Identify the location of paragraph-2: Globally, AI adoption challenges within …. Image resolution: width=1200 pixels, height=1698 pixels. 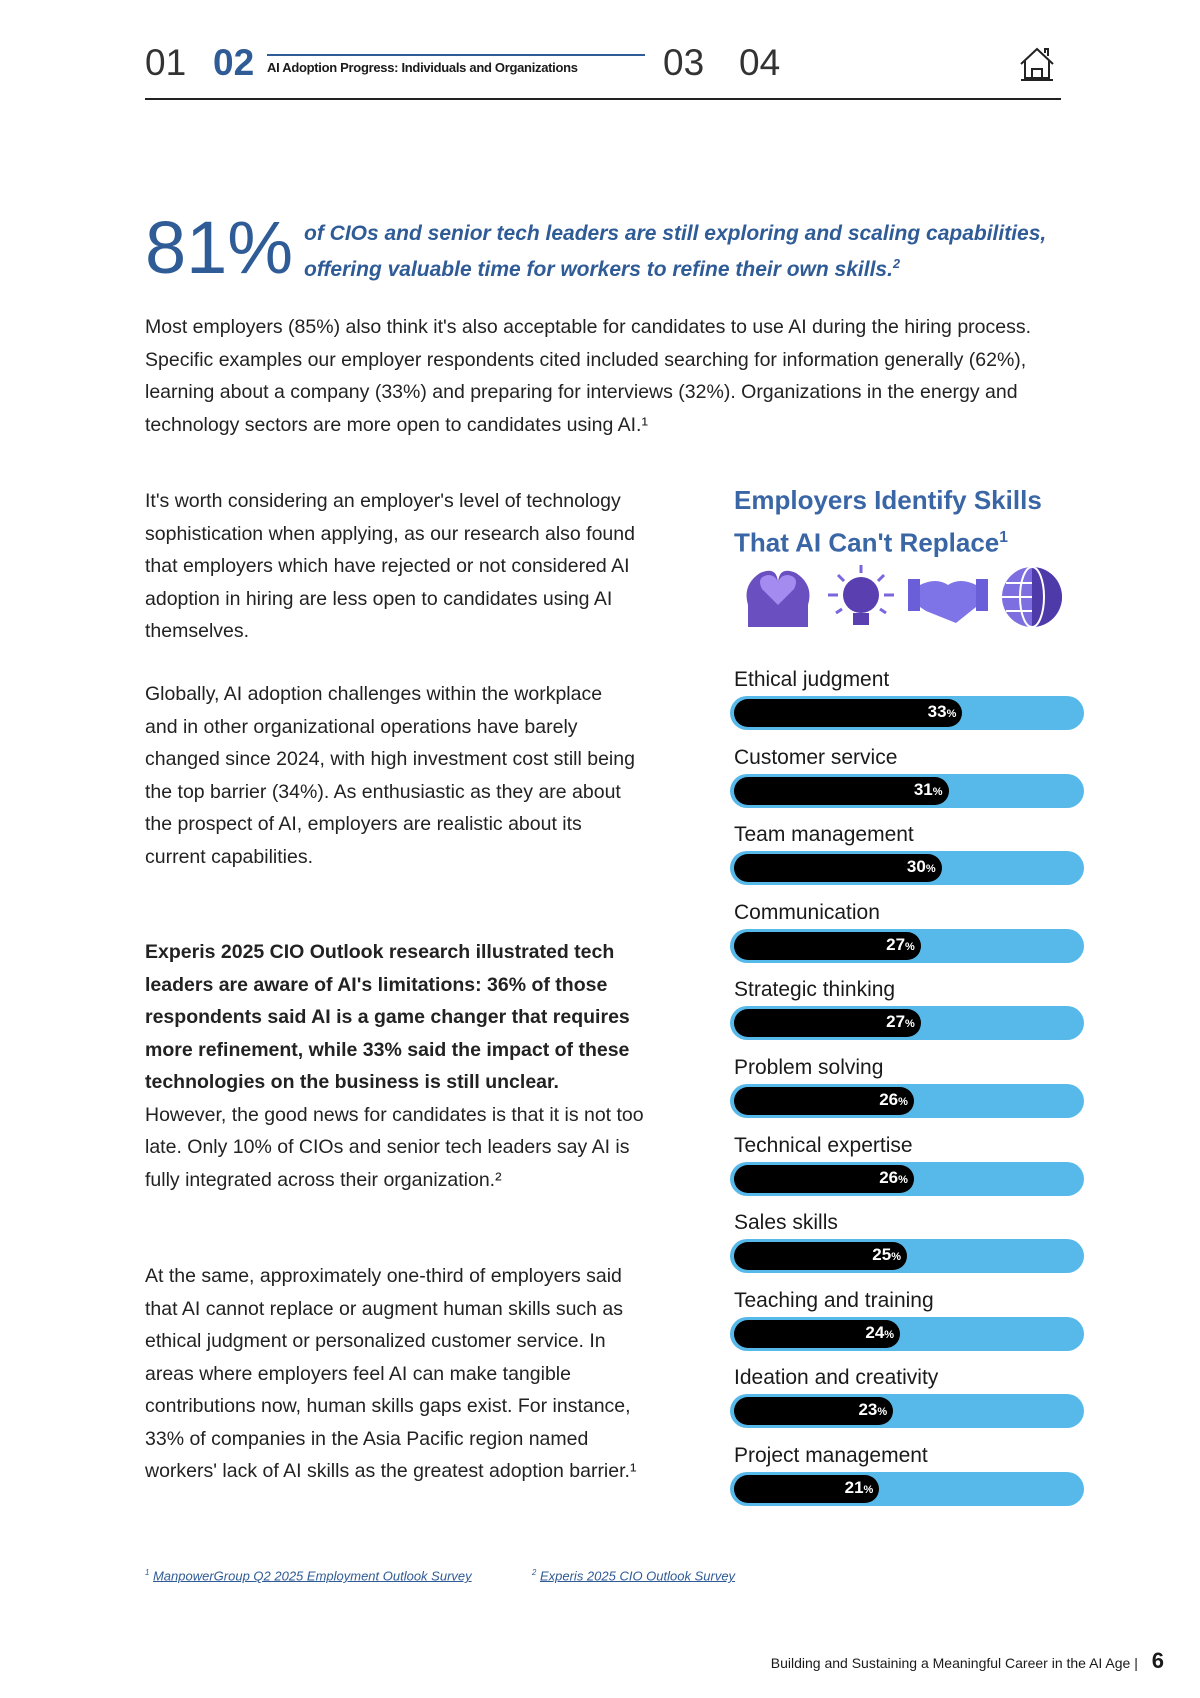
(390, 775).